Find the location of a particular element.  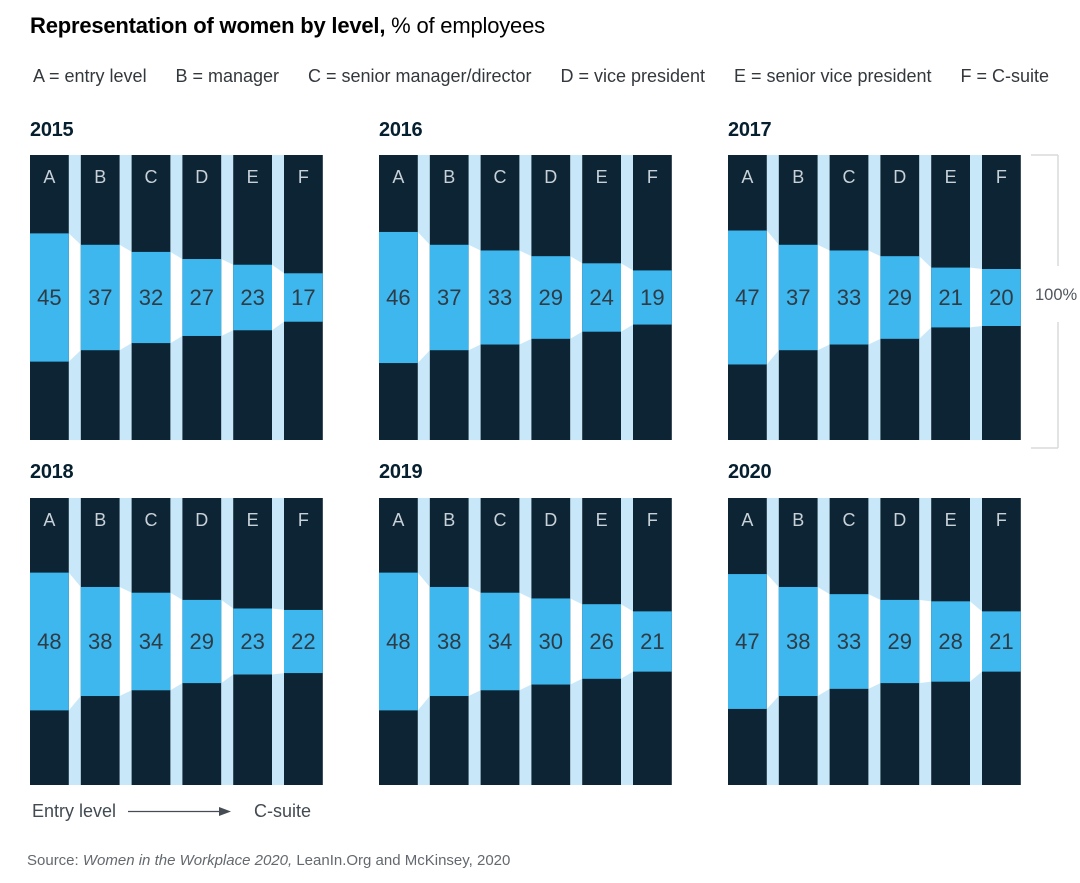

bar-2015-C: C 32 is located at coordinates (151, 297).